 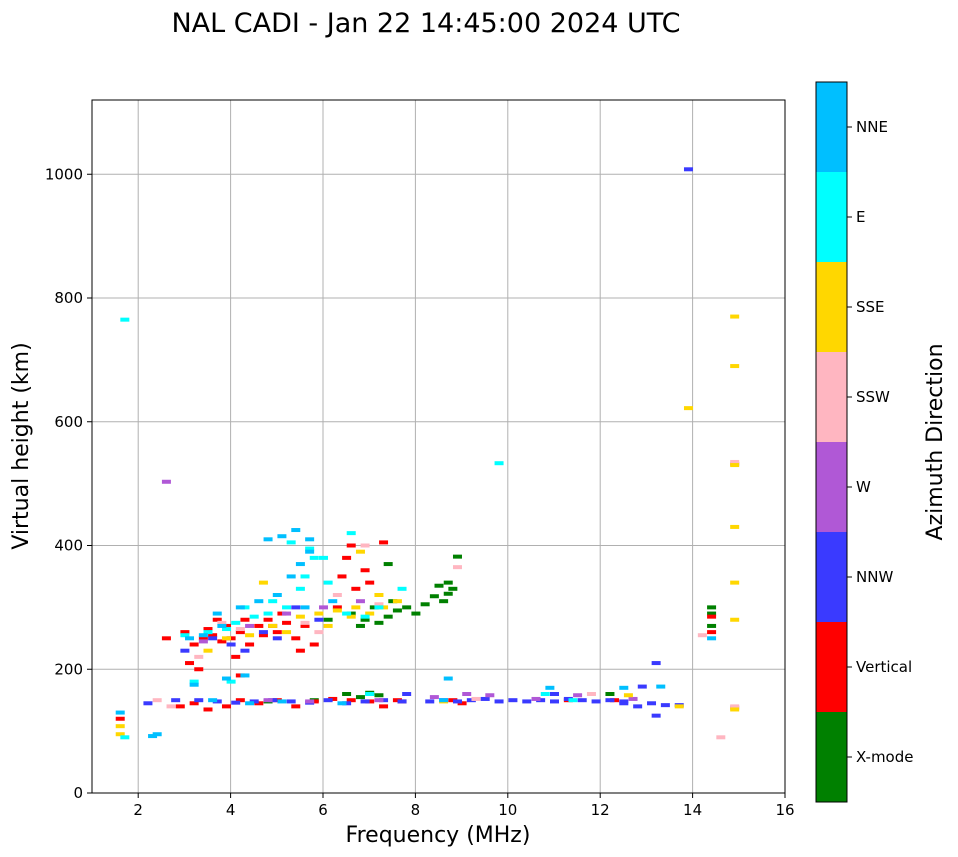 I want to click on colorbar-frame, so click(x=831, y=442).